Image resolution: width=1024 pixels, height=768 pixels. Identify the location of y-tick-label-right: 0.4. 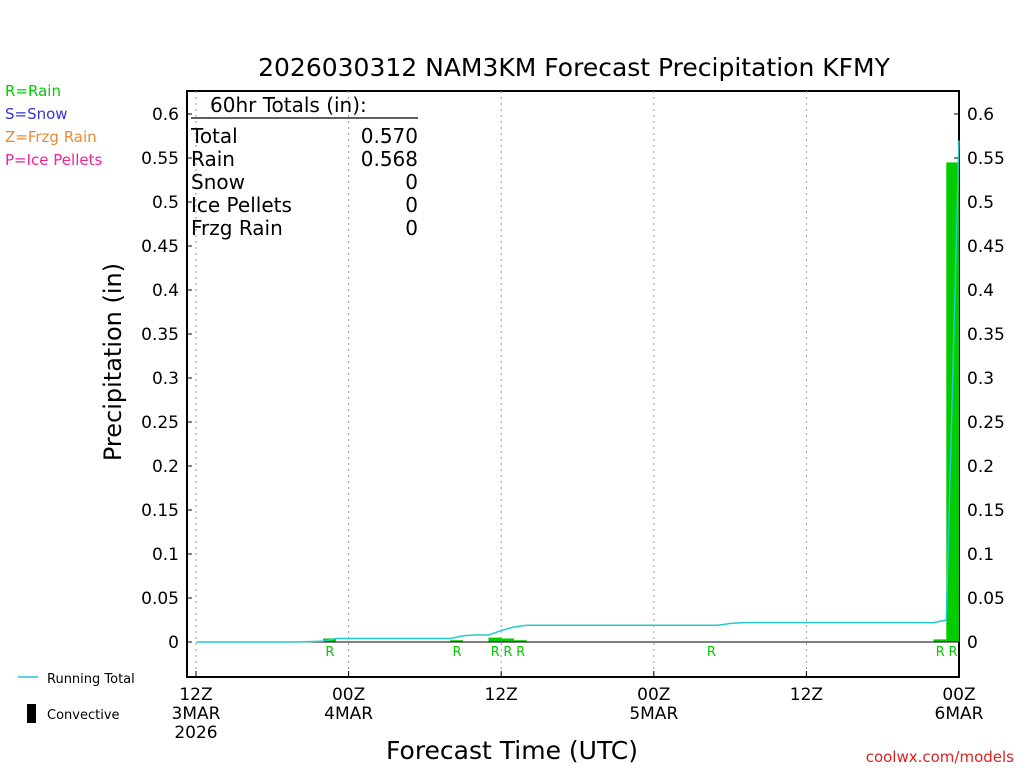
(980, 291).